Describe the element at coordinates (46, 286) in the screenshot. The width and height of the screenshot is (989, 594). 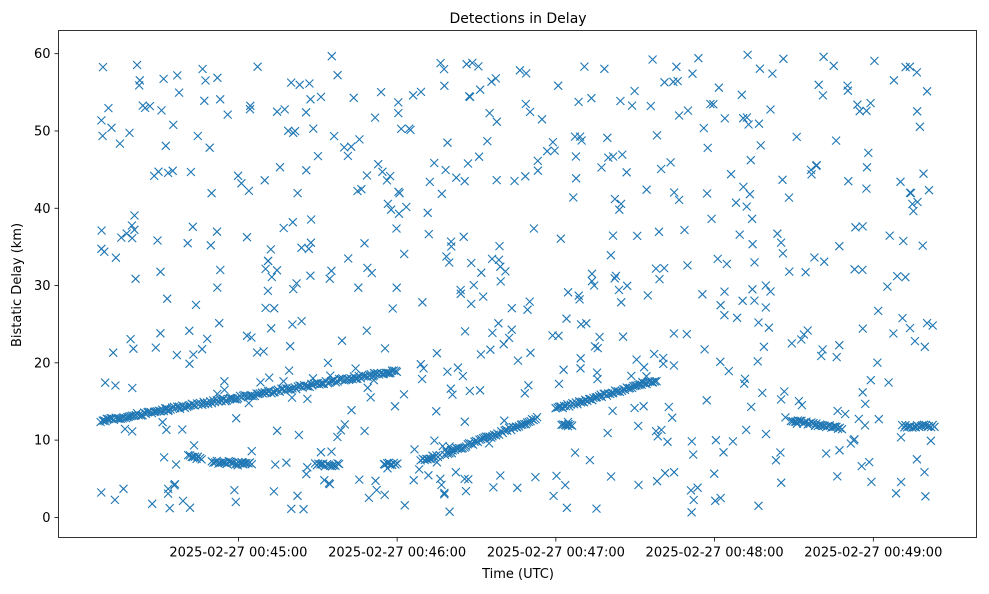
I see `y-axis: 0 10 20 30 40 50 60` at that location.